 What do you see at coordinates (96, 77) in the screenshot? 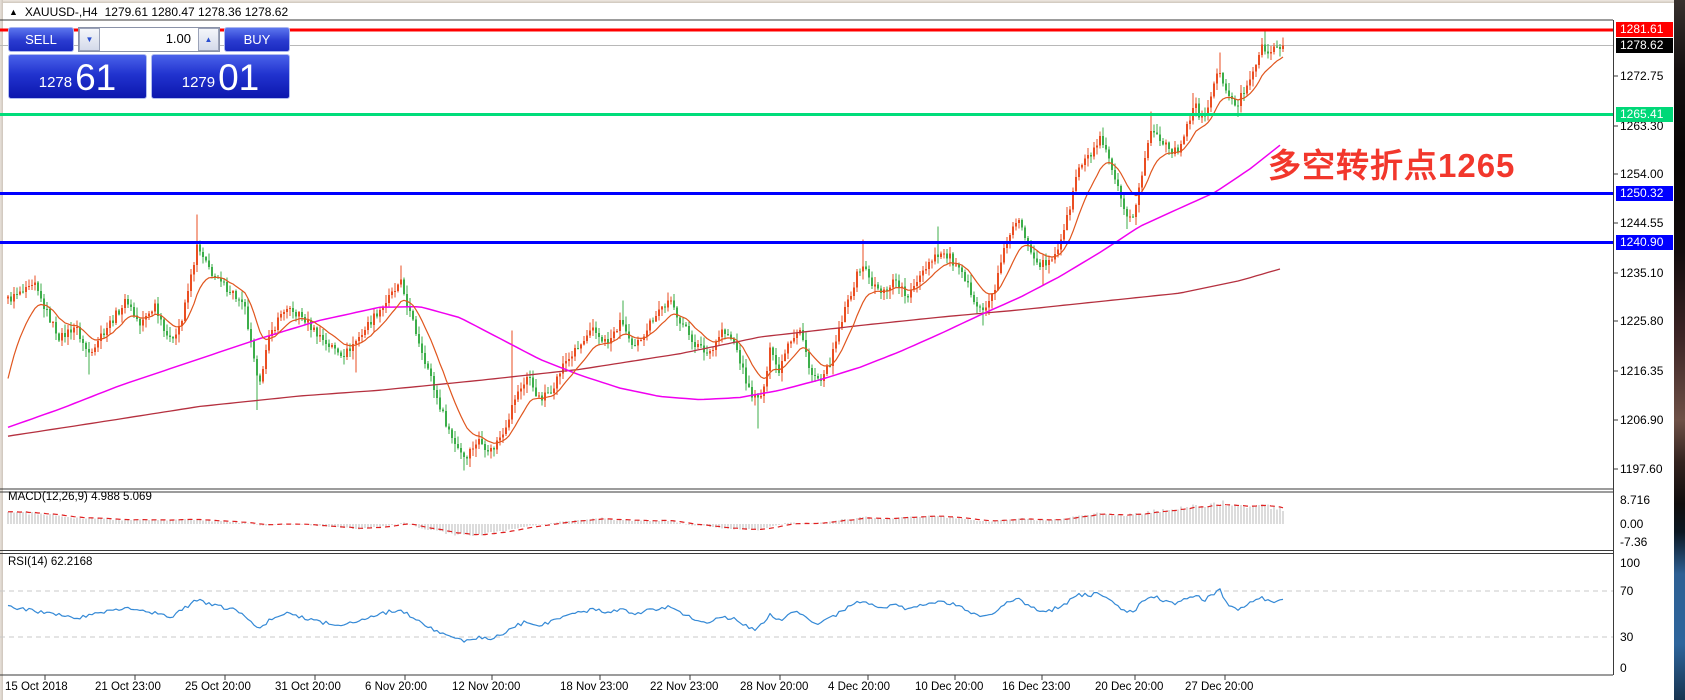
I see `bid-price-pips: 61` at bounding box center [96, 77].